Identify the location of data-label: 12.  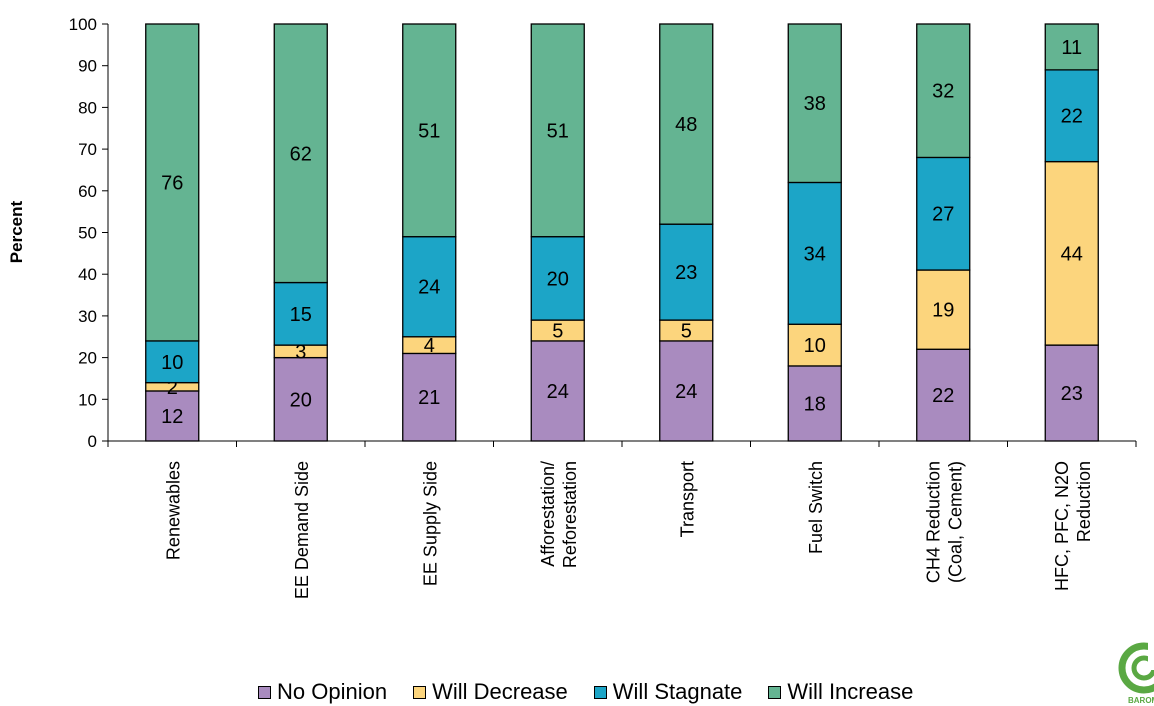
(172, 417).